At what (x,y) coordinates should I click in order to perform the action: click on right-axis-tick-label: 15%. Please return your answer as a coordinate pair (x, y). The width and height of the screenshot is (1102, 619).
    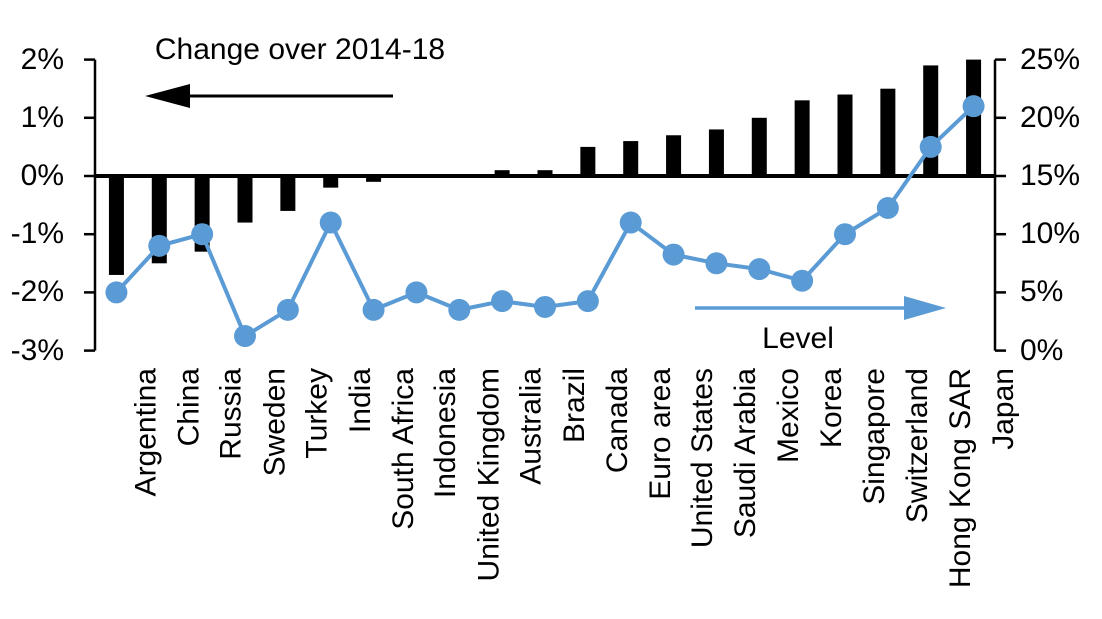
    Looking at the image, I should click on (1050, 175).